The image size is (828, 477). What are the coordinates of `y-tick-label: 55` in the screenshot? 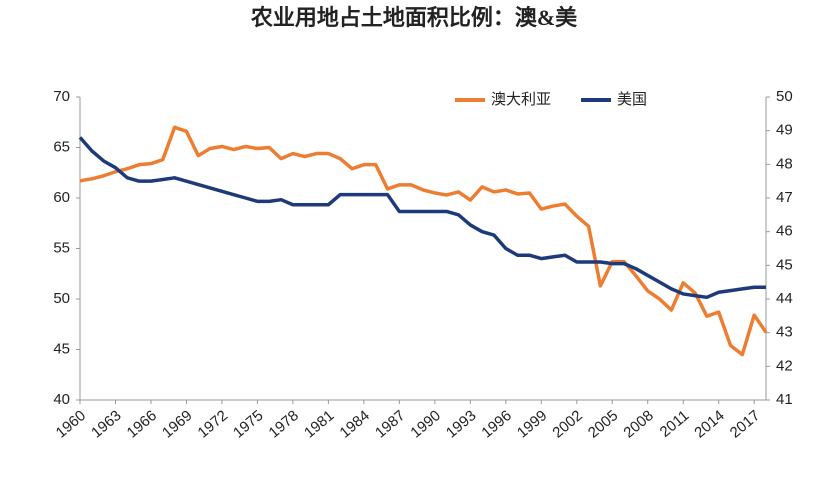 It's located at (61, 247).